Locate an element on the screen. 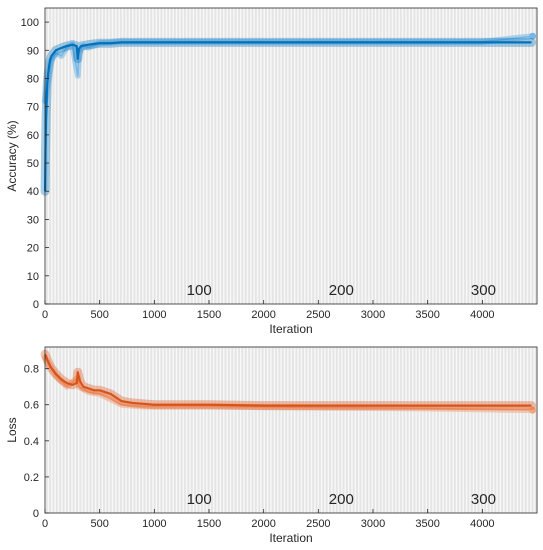 This screenshot has height=550, width=543. accuracy-y-tick-label: 0 is located at coordinates (36, 305).